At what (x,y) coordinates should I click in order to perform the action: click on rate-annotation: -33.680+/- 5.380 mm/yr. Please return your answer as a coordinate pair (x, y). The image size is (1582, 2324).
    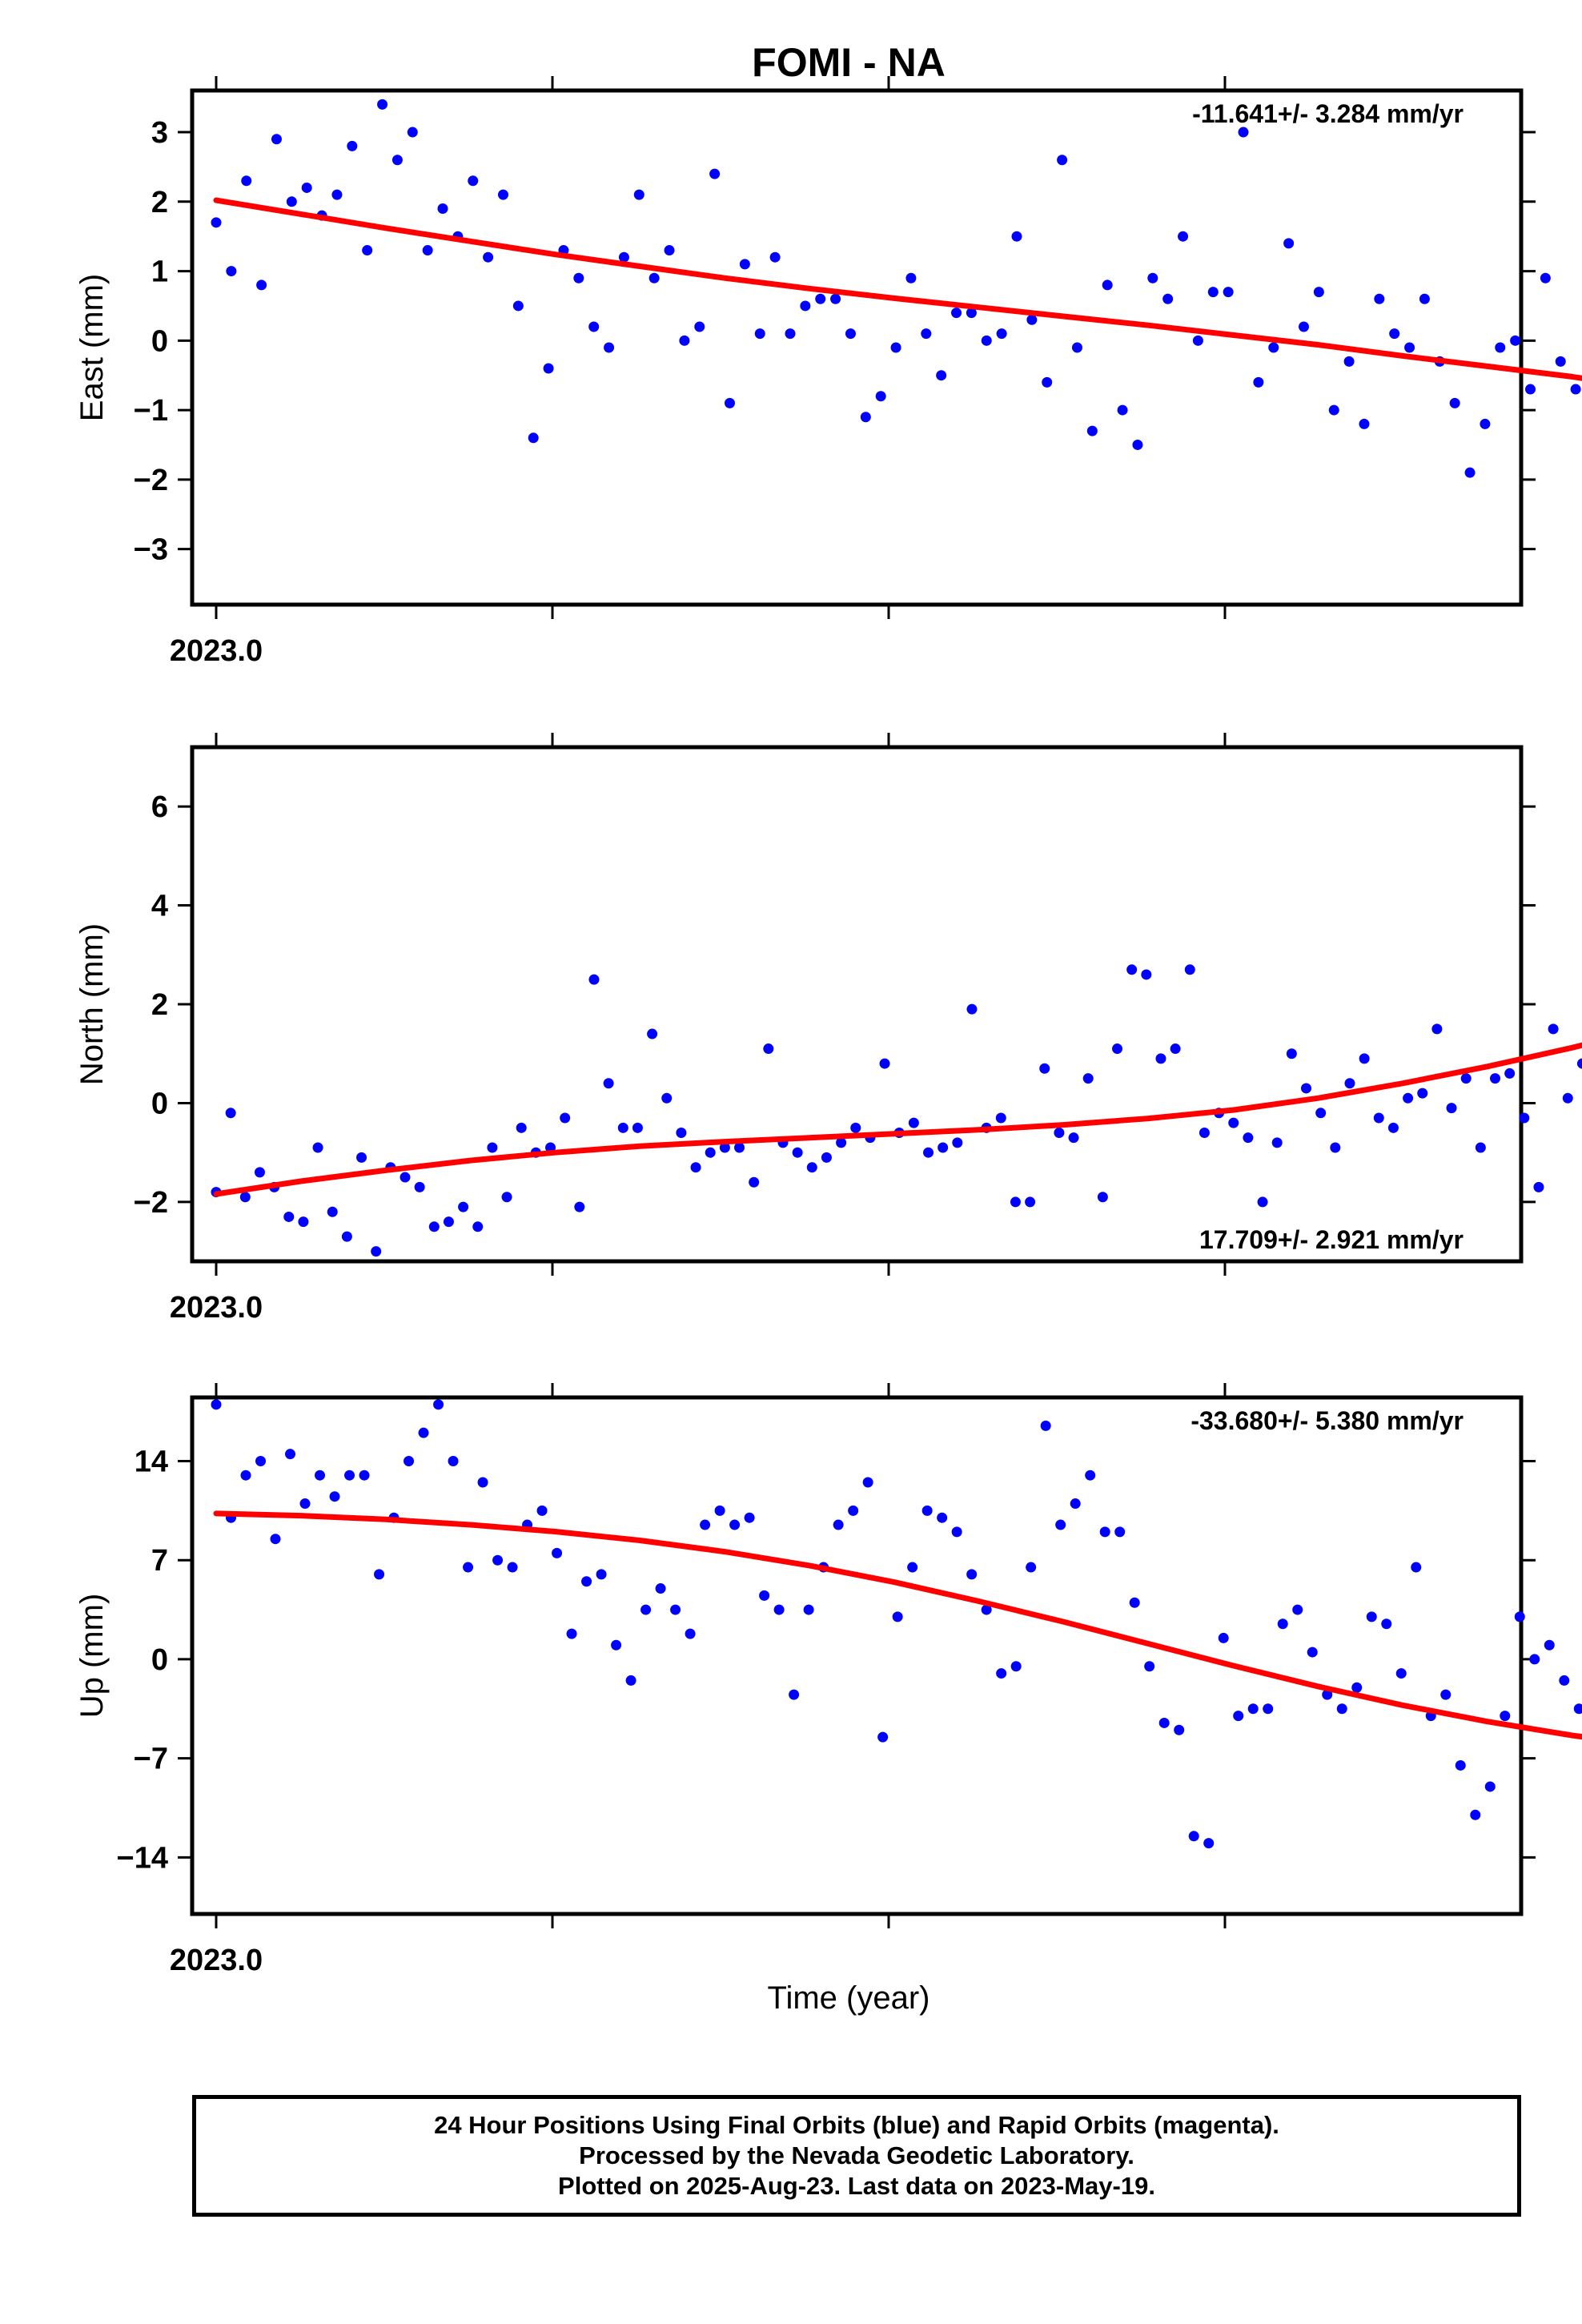
    Looking at the image, I should click on (1328, 1420).